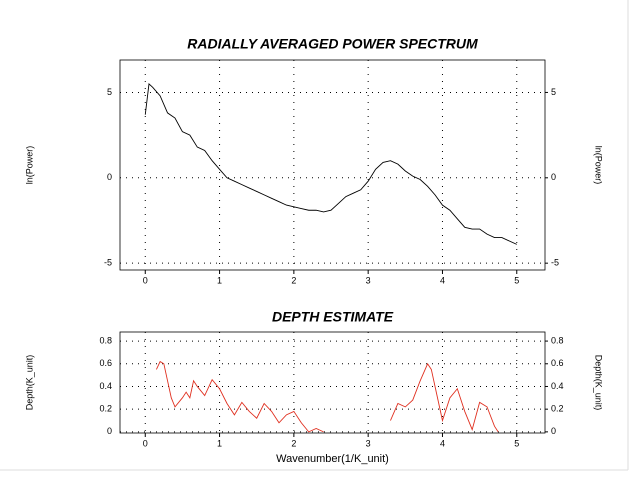 This screenshot has width=637, height=482. What do you see at coordinates (557, 409) in the screenshot?
I see `y2-tick-label: 0.2` at bounding box center [557, 409].